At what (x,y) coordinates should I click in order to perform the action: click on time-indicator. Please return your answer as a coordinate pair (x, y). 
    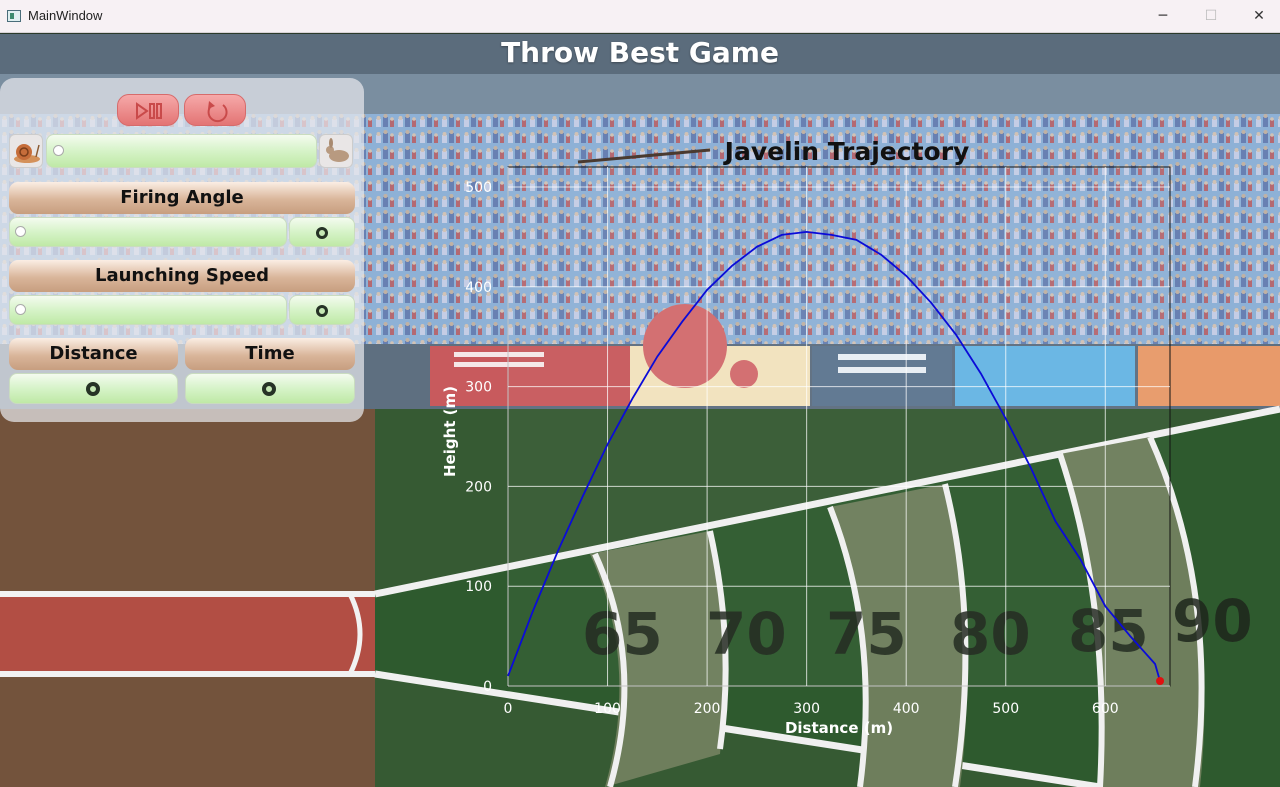
    Looking at the image, I should click on (269, 389).